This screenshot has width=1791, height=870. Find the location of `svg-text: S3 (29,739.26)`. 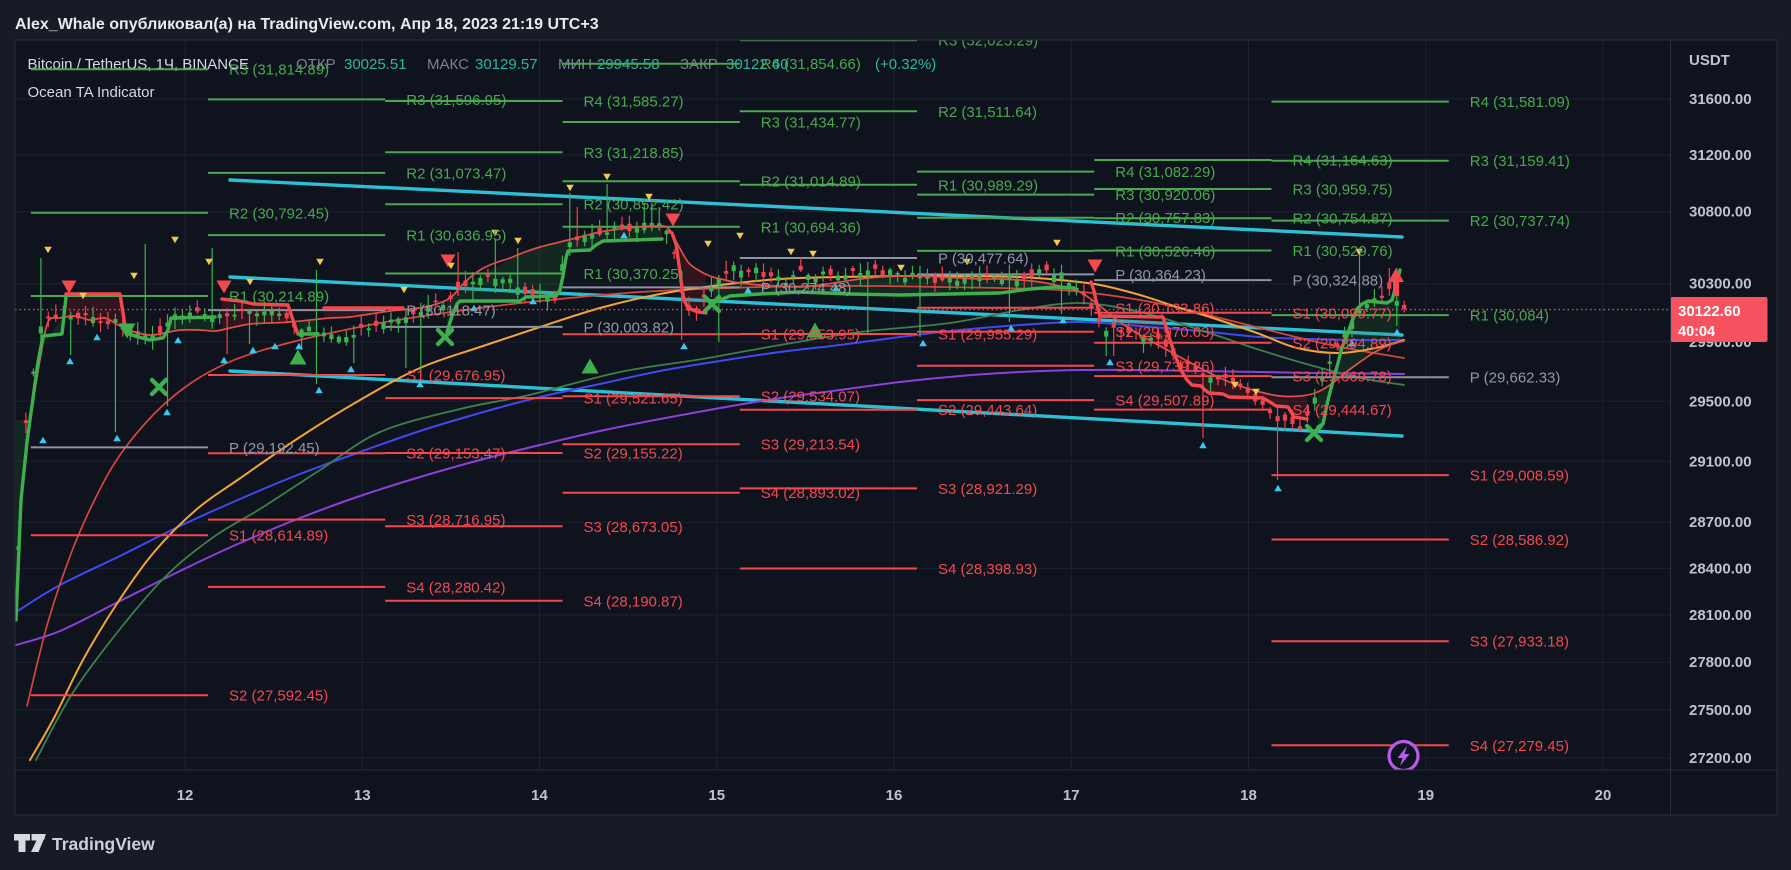

svg-text: S3 (29,739.26) is located at coordinates (1164, 366).